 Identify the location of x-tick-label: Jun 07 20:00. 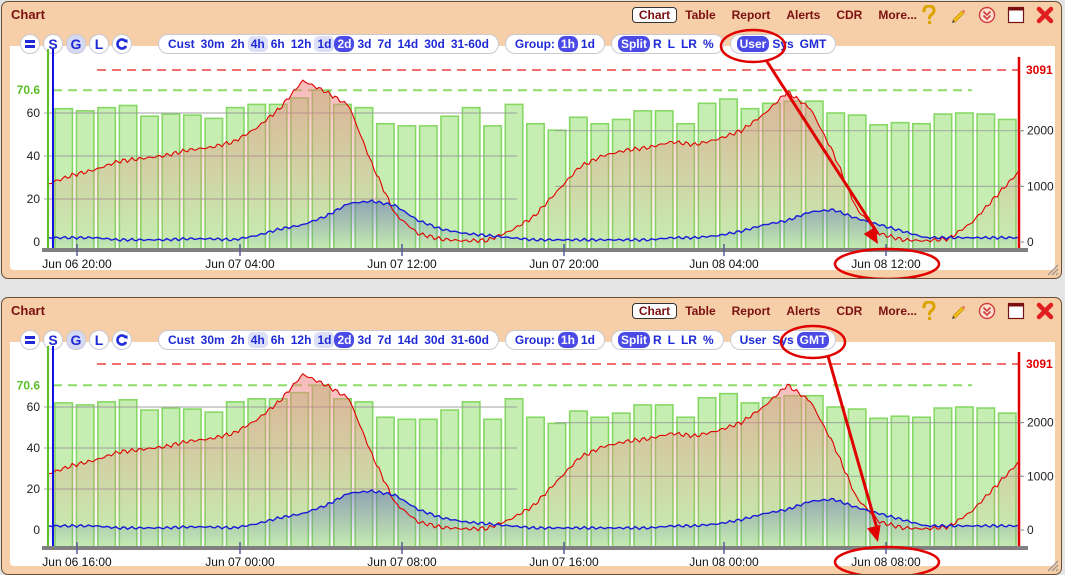
(564, 264).